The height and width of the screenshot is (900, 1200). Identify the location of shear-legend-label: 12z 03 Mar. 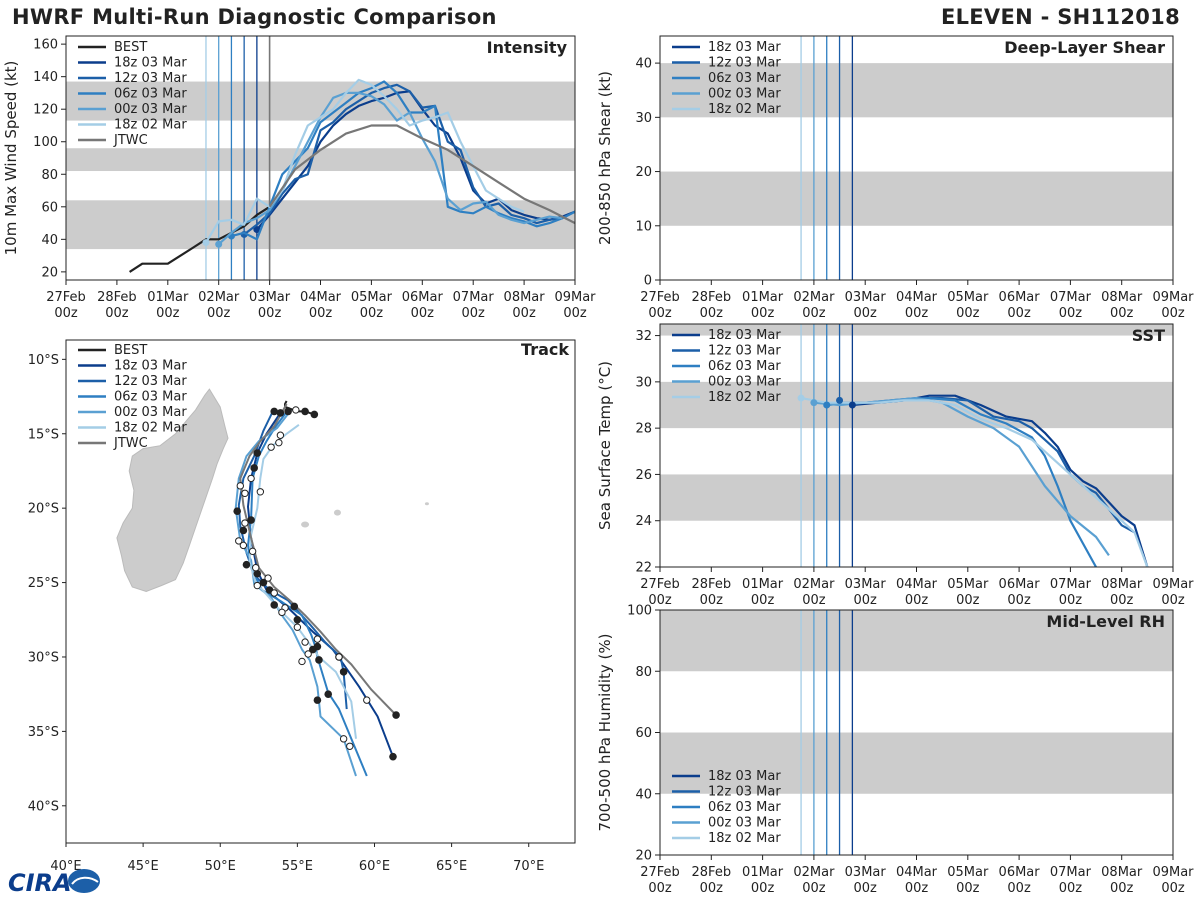
(744, 63).